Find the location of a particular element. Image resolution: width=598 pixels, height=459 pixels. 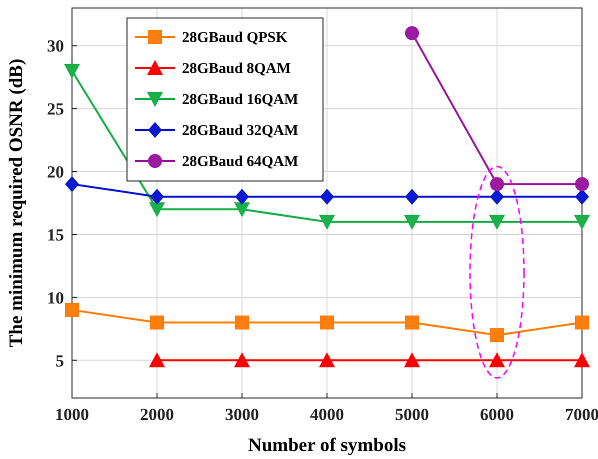

x-tick-label: 7000 is located at coordinates (581, 414).